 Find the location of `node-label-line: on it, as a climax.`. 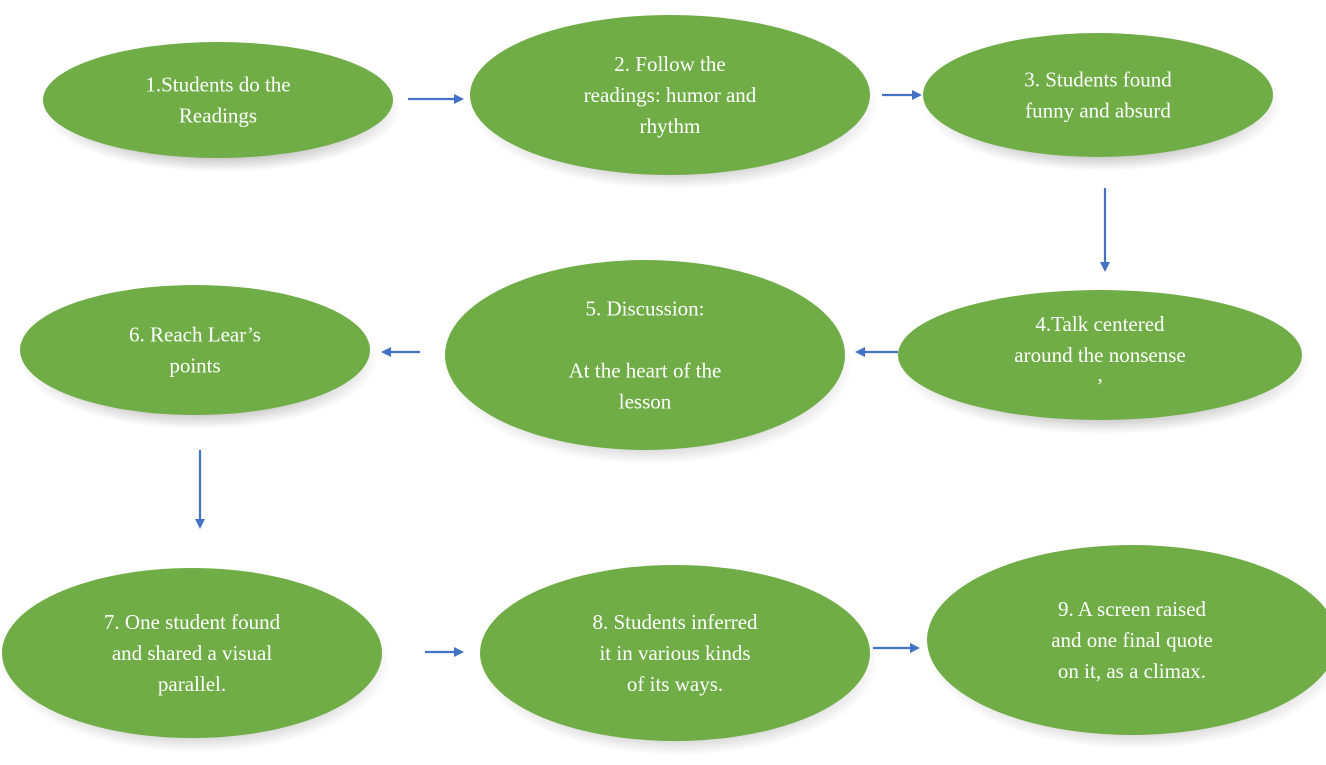

node-label-line: on it, as a climax. is located at coordinates (1132, 671).